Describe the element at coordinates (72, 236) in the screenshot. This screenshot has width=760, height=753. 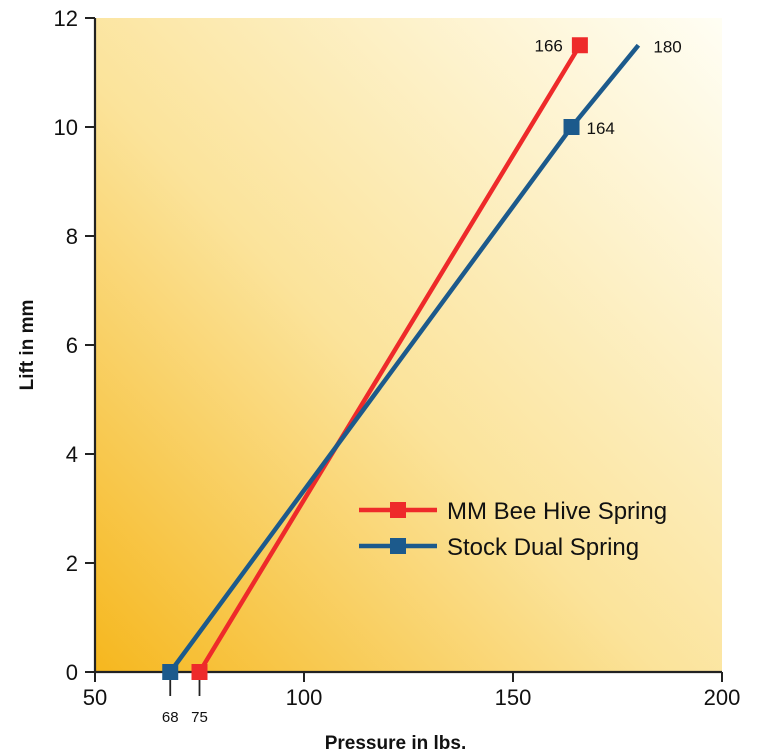
I see `y-tick-label: 8` at that location.